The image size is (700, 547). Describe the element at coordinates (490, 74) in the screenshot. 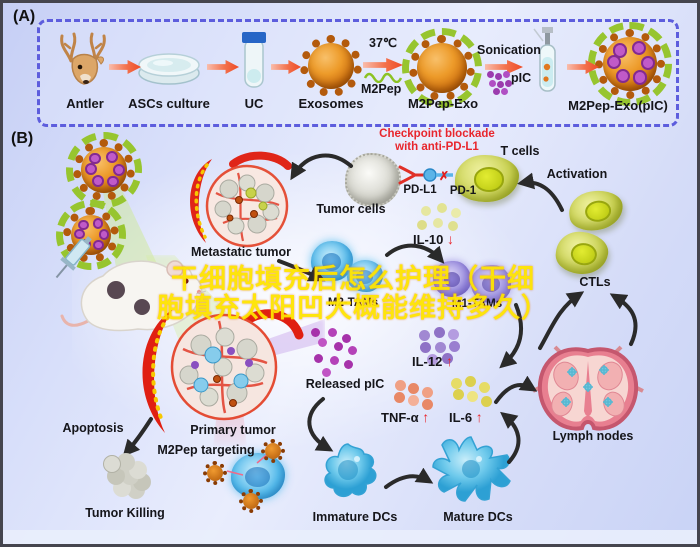

I see `pic-dots-icon` at that location.